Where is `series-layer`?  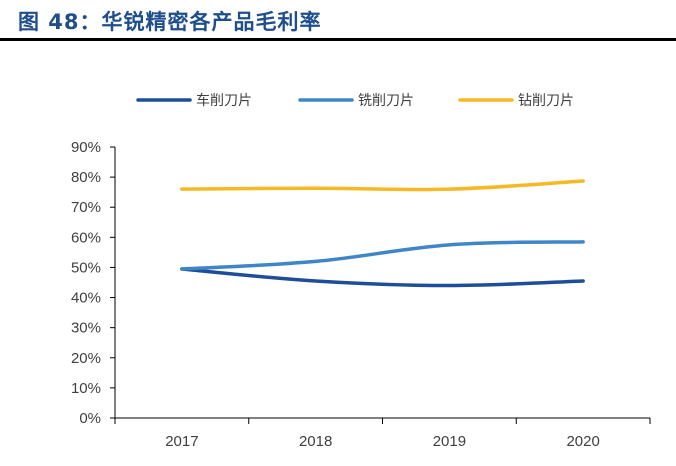
series-layer is located at coordinates (382, 233).